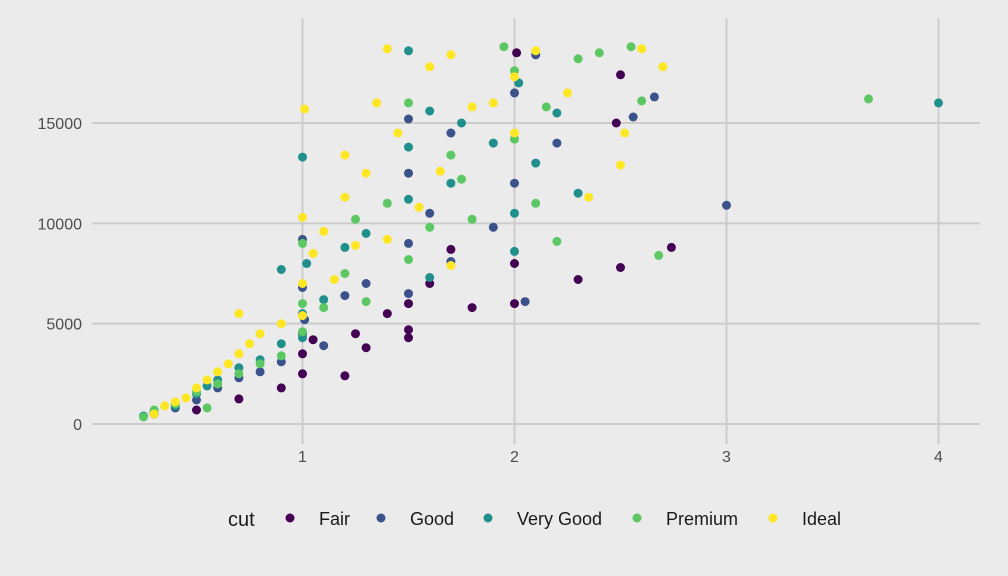 Image resolution: width=1008 pixels, height=576 pixels. I want to click on legend-title: cut, so click(241, 520).